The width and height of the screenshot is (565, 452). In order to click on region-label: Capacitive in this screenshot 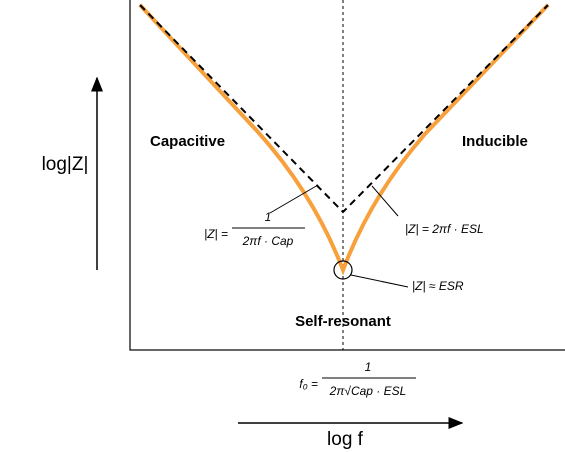, I will do `click(187, 141)`.